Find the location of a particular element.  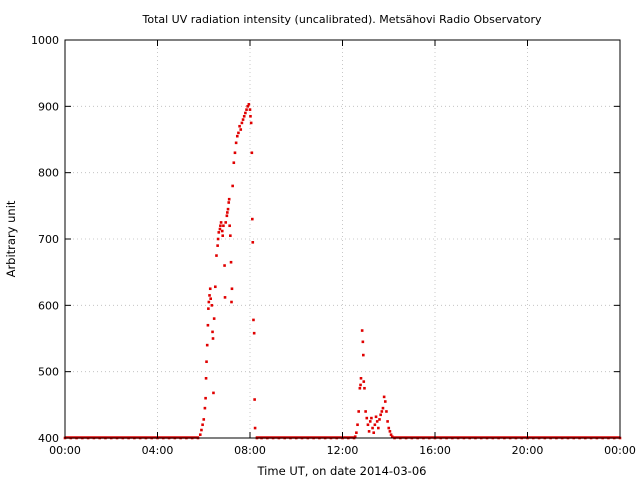

y-tick-label: 600 is located at coordinates (48, 305).